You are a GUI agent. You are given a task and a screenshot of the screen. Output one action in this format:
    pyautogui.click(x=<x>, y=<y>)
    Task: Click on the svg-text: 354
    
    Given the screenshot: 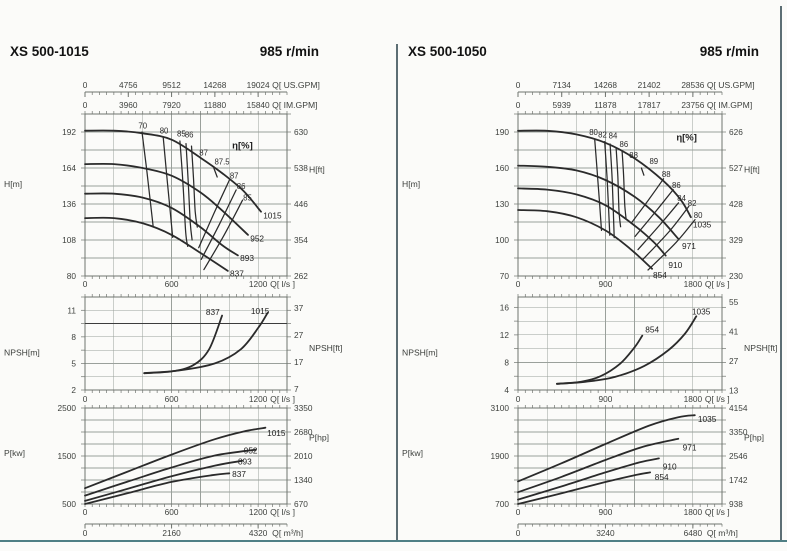 What is the action you would take?
    pyautogui.click(x=301, y=240)
    